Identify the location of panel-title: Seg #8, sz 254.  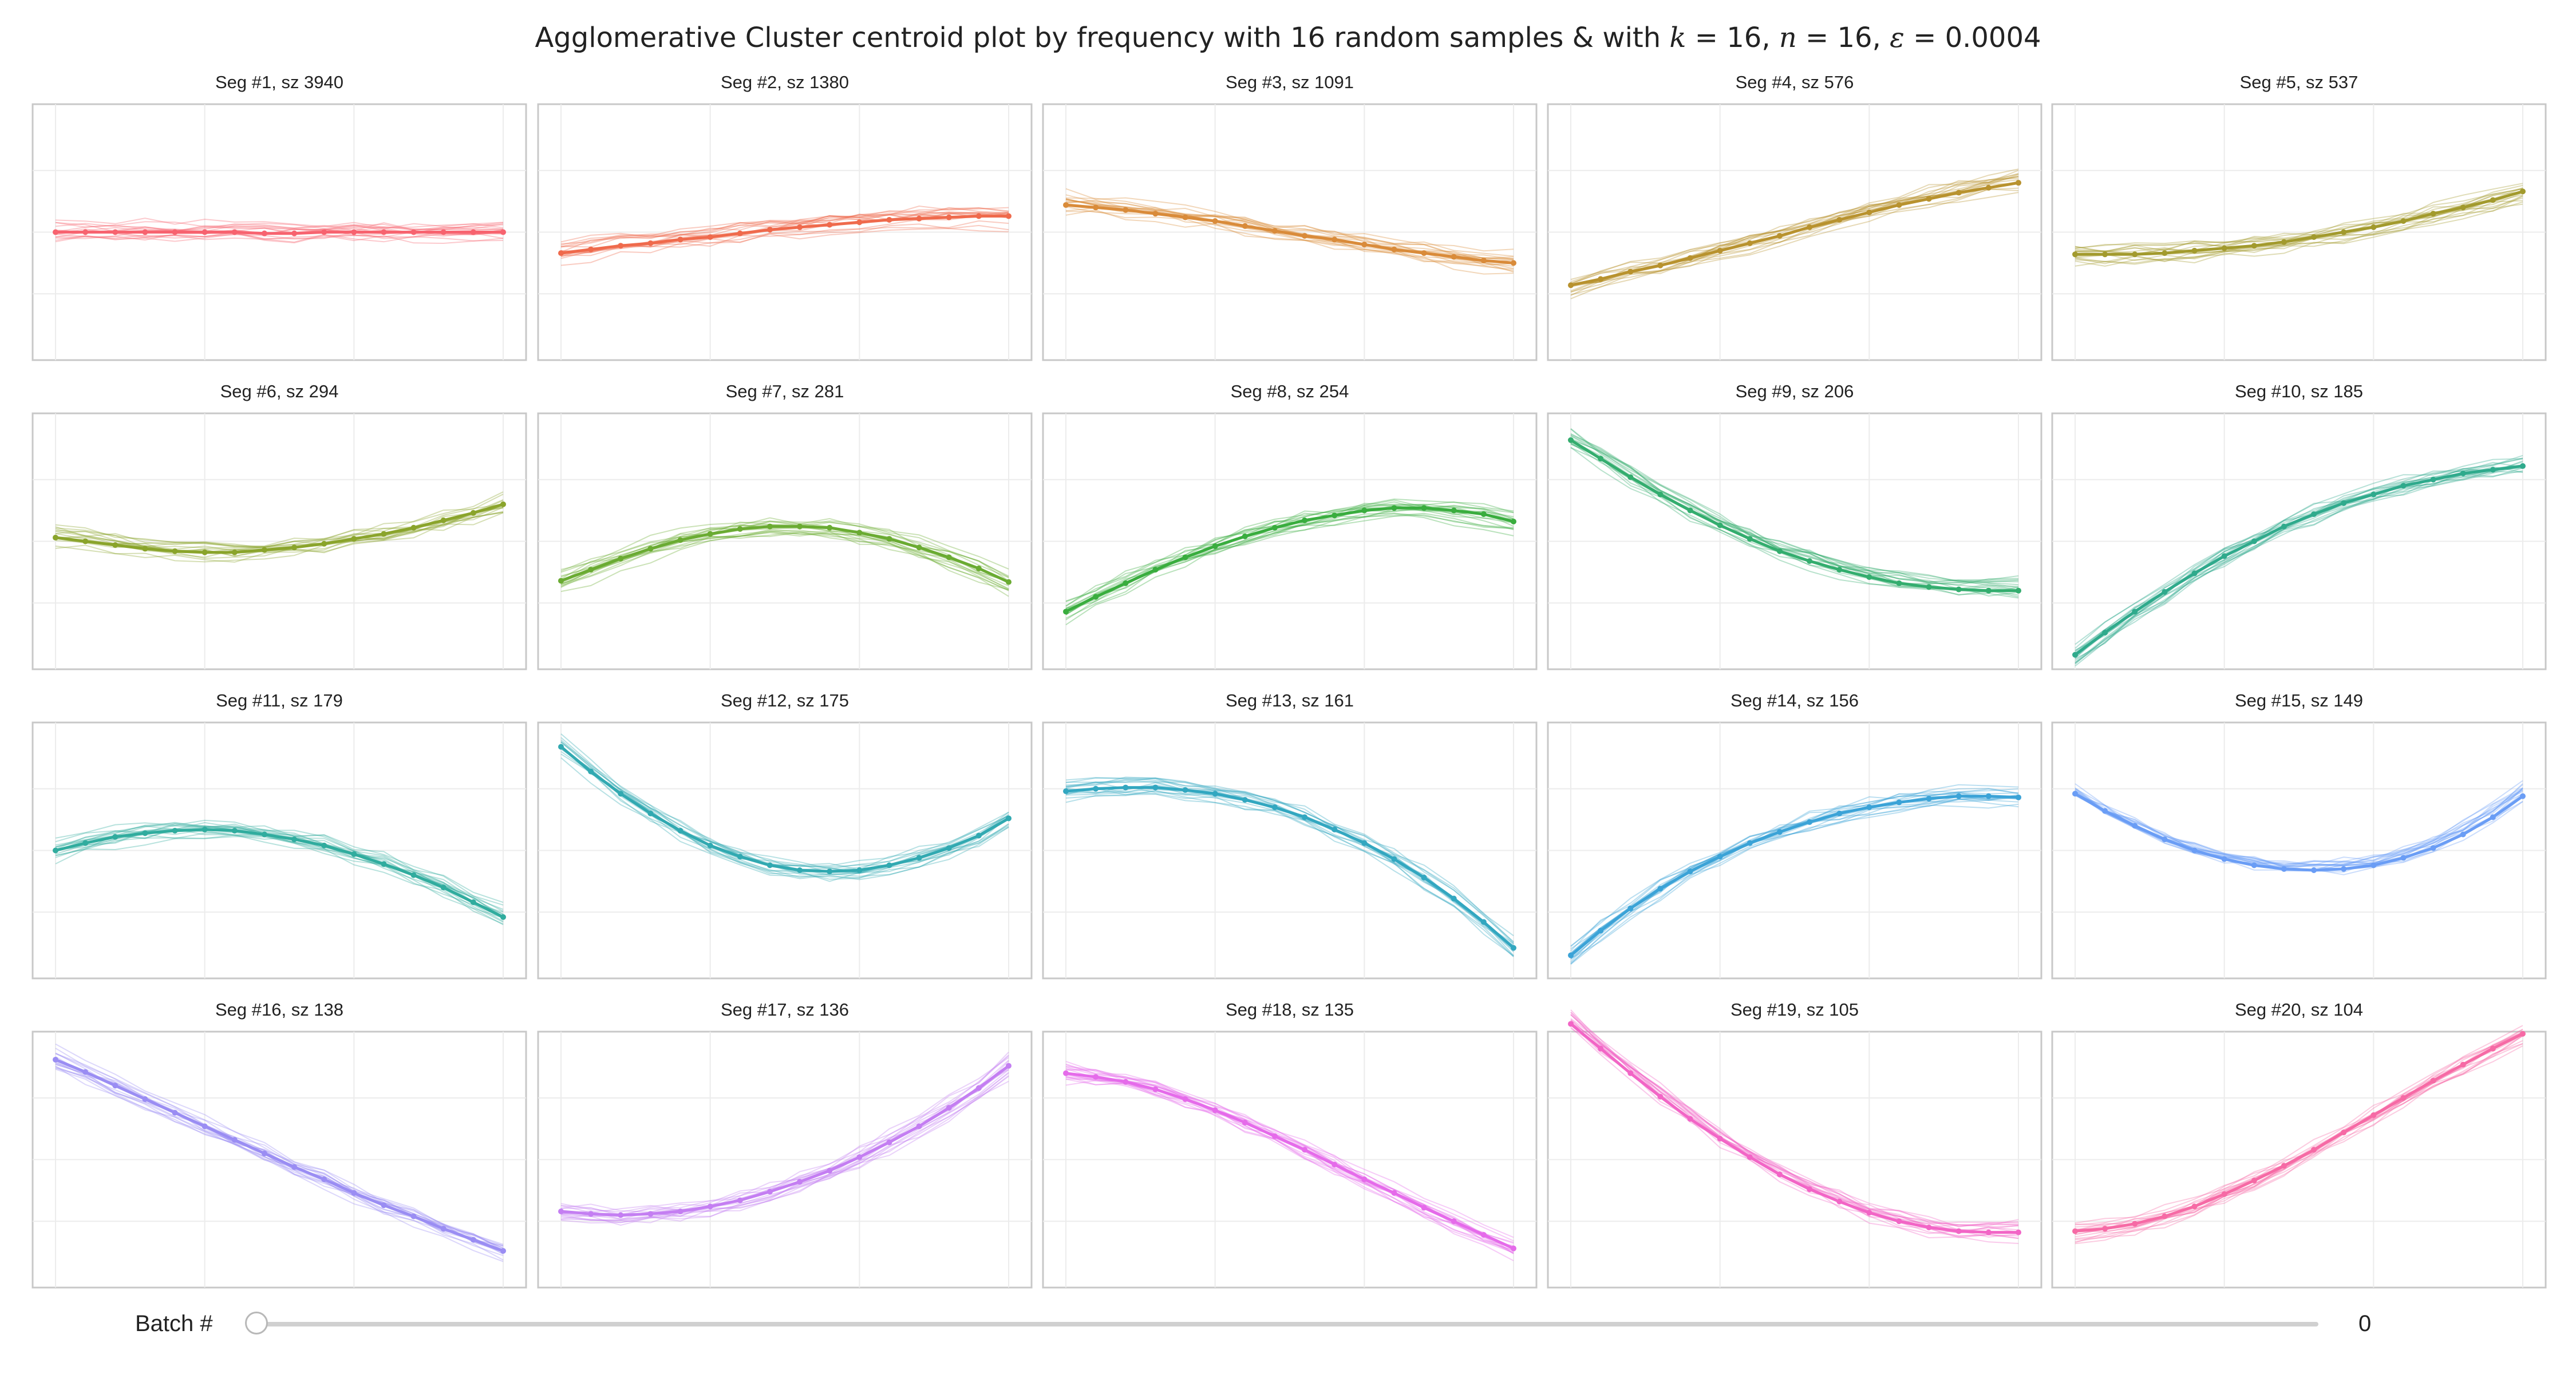
(1289, 391).